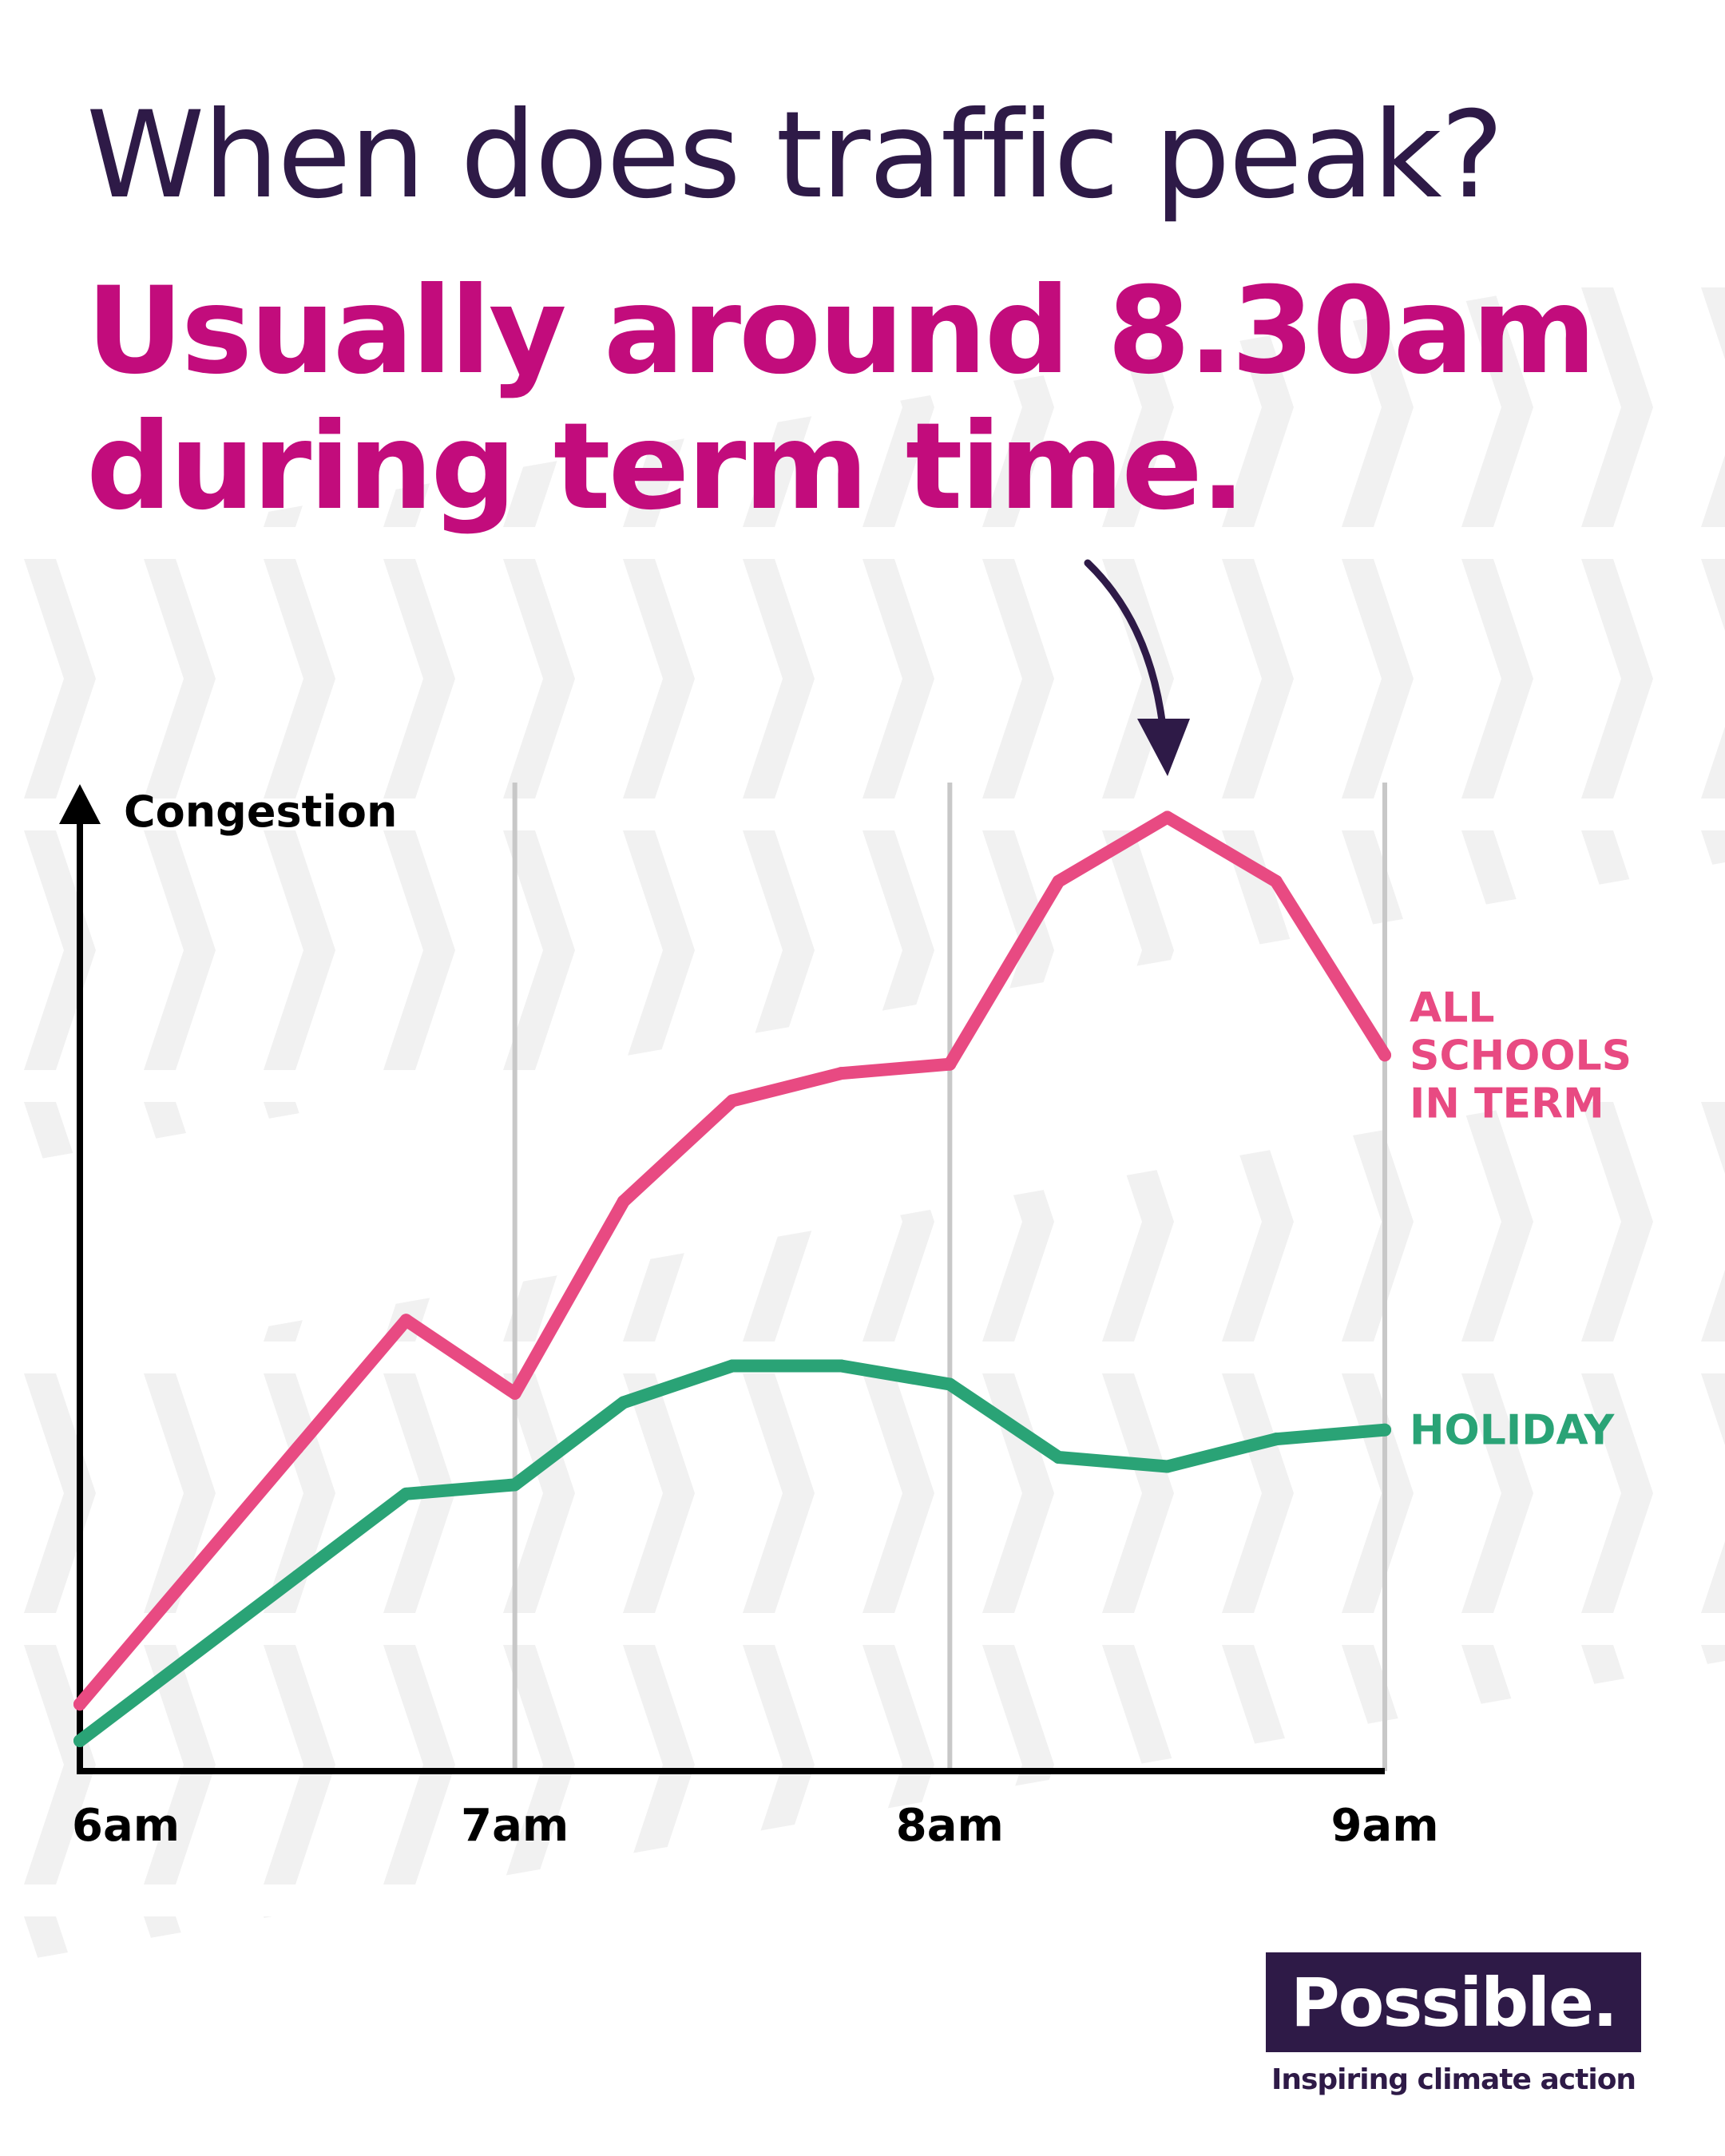 This screenshot has width=1725, height=2156. What do you see at coordinates (1164, 747) in the screenshot?
I see `peak-arrow-head` at bounding box center [1164, 747].